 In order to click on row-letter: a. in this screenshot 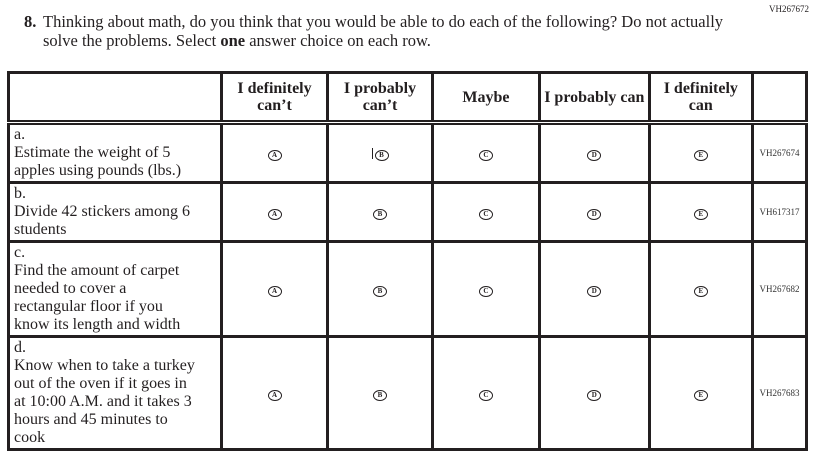, I will do `click(20, 134)`.